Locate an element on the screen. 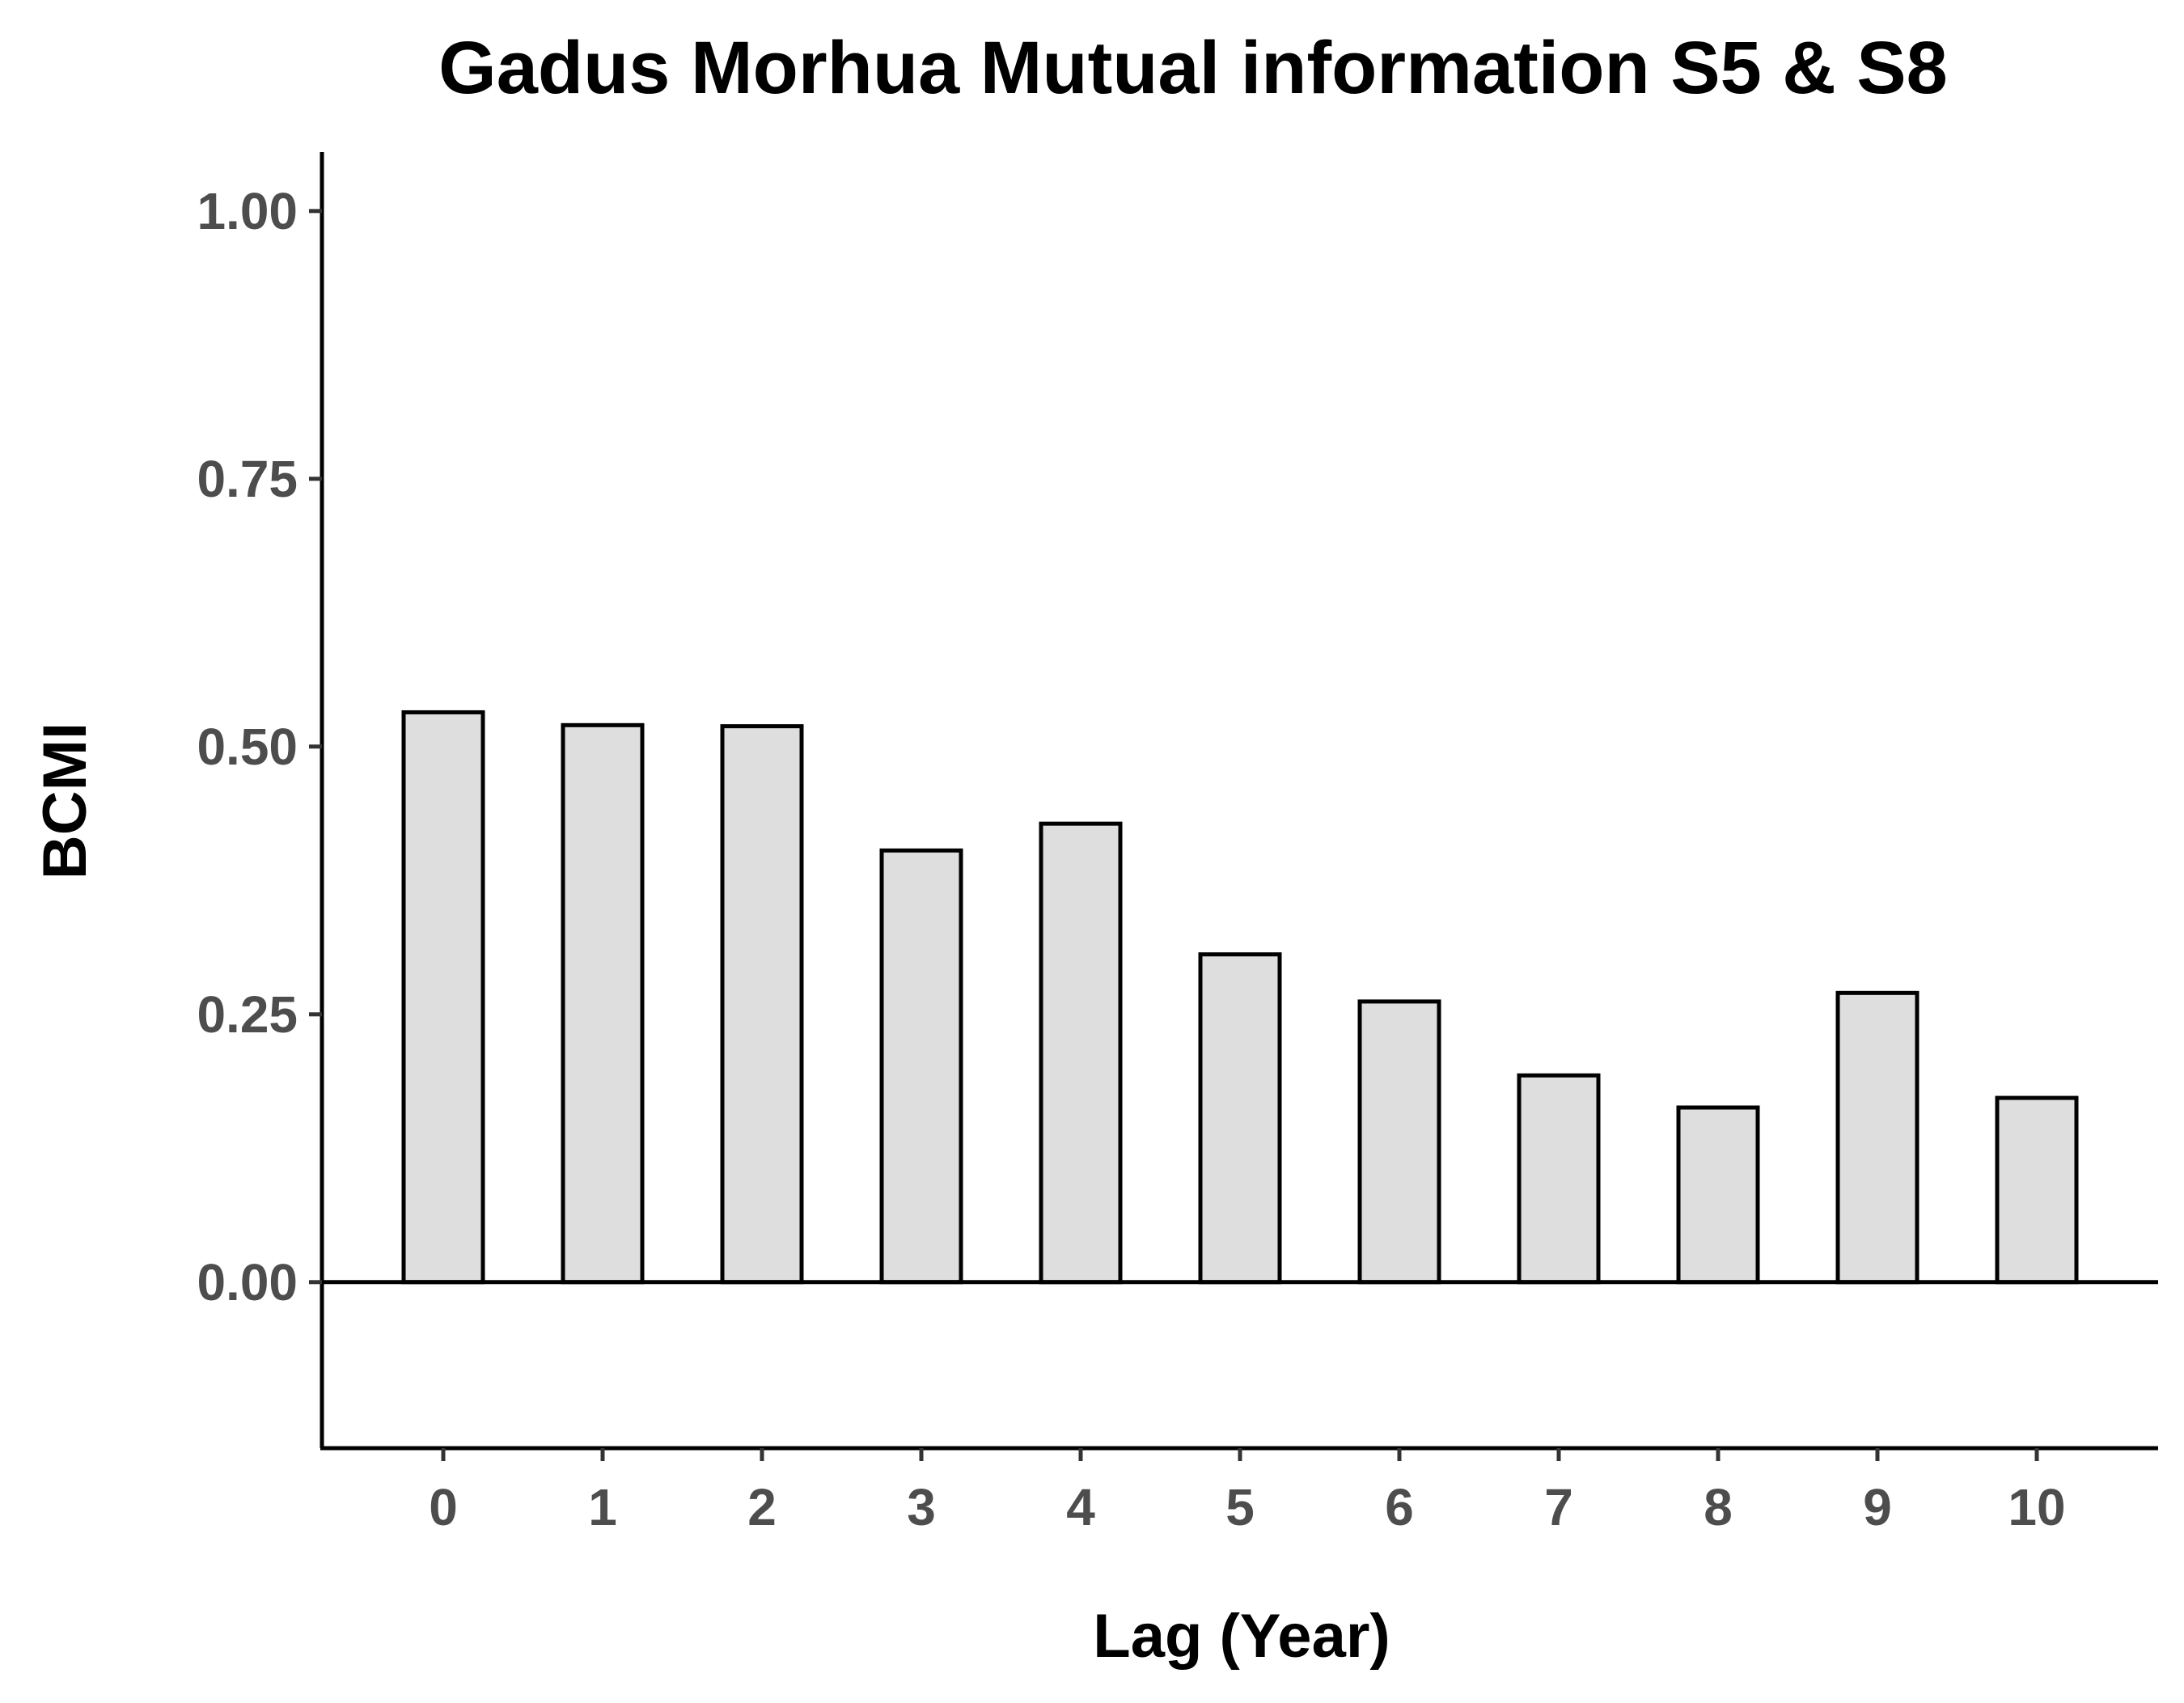 The image size is (2184, 1703). x-tick-label: 1 is located at coordinates (602, 1507).